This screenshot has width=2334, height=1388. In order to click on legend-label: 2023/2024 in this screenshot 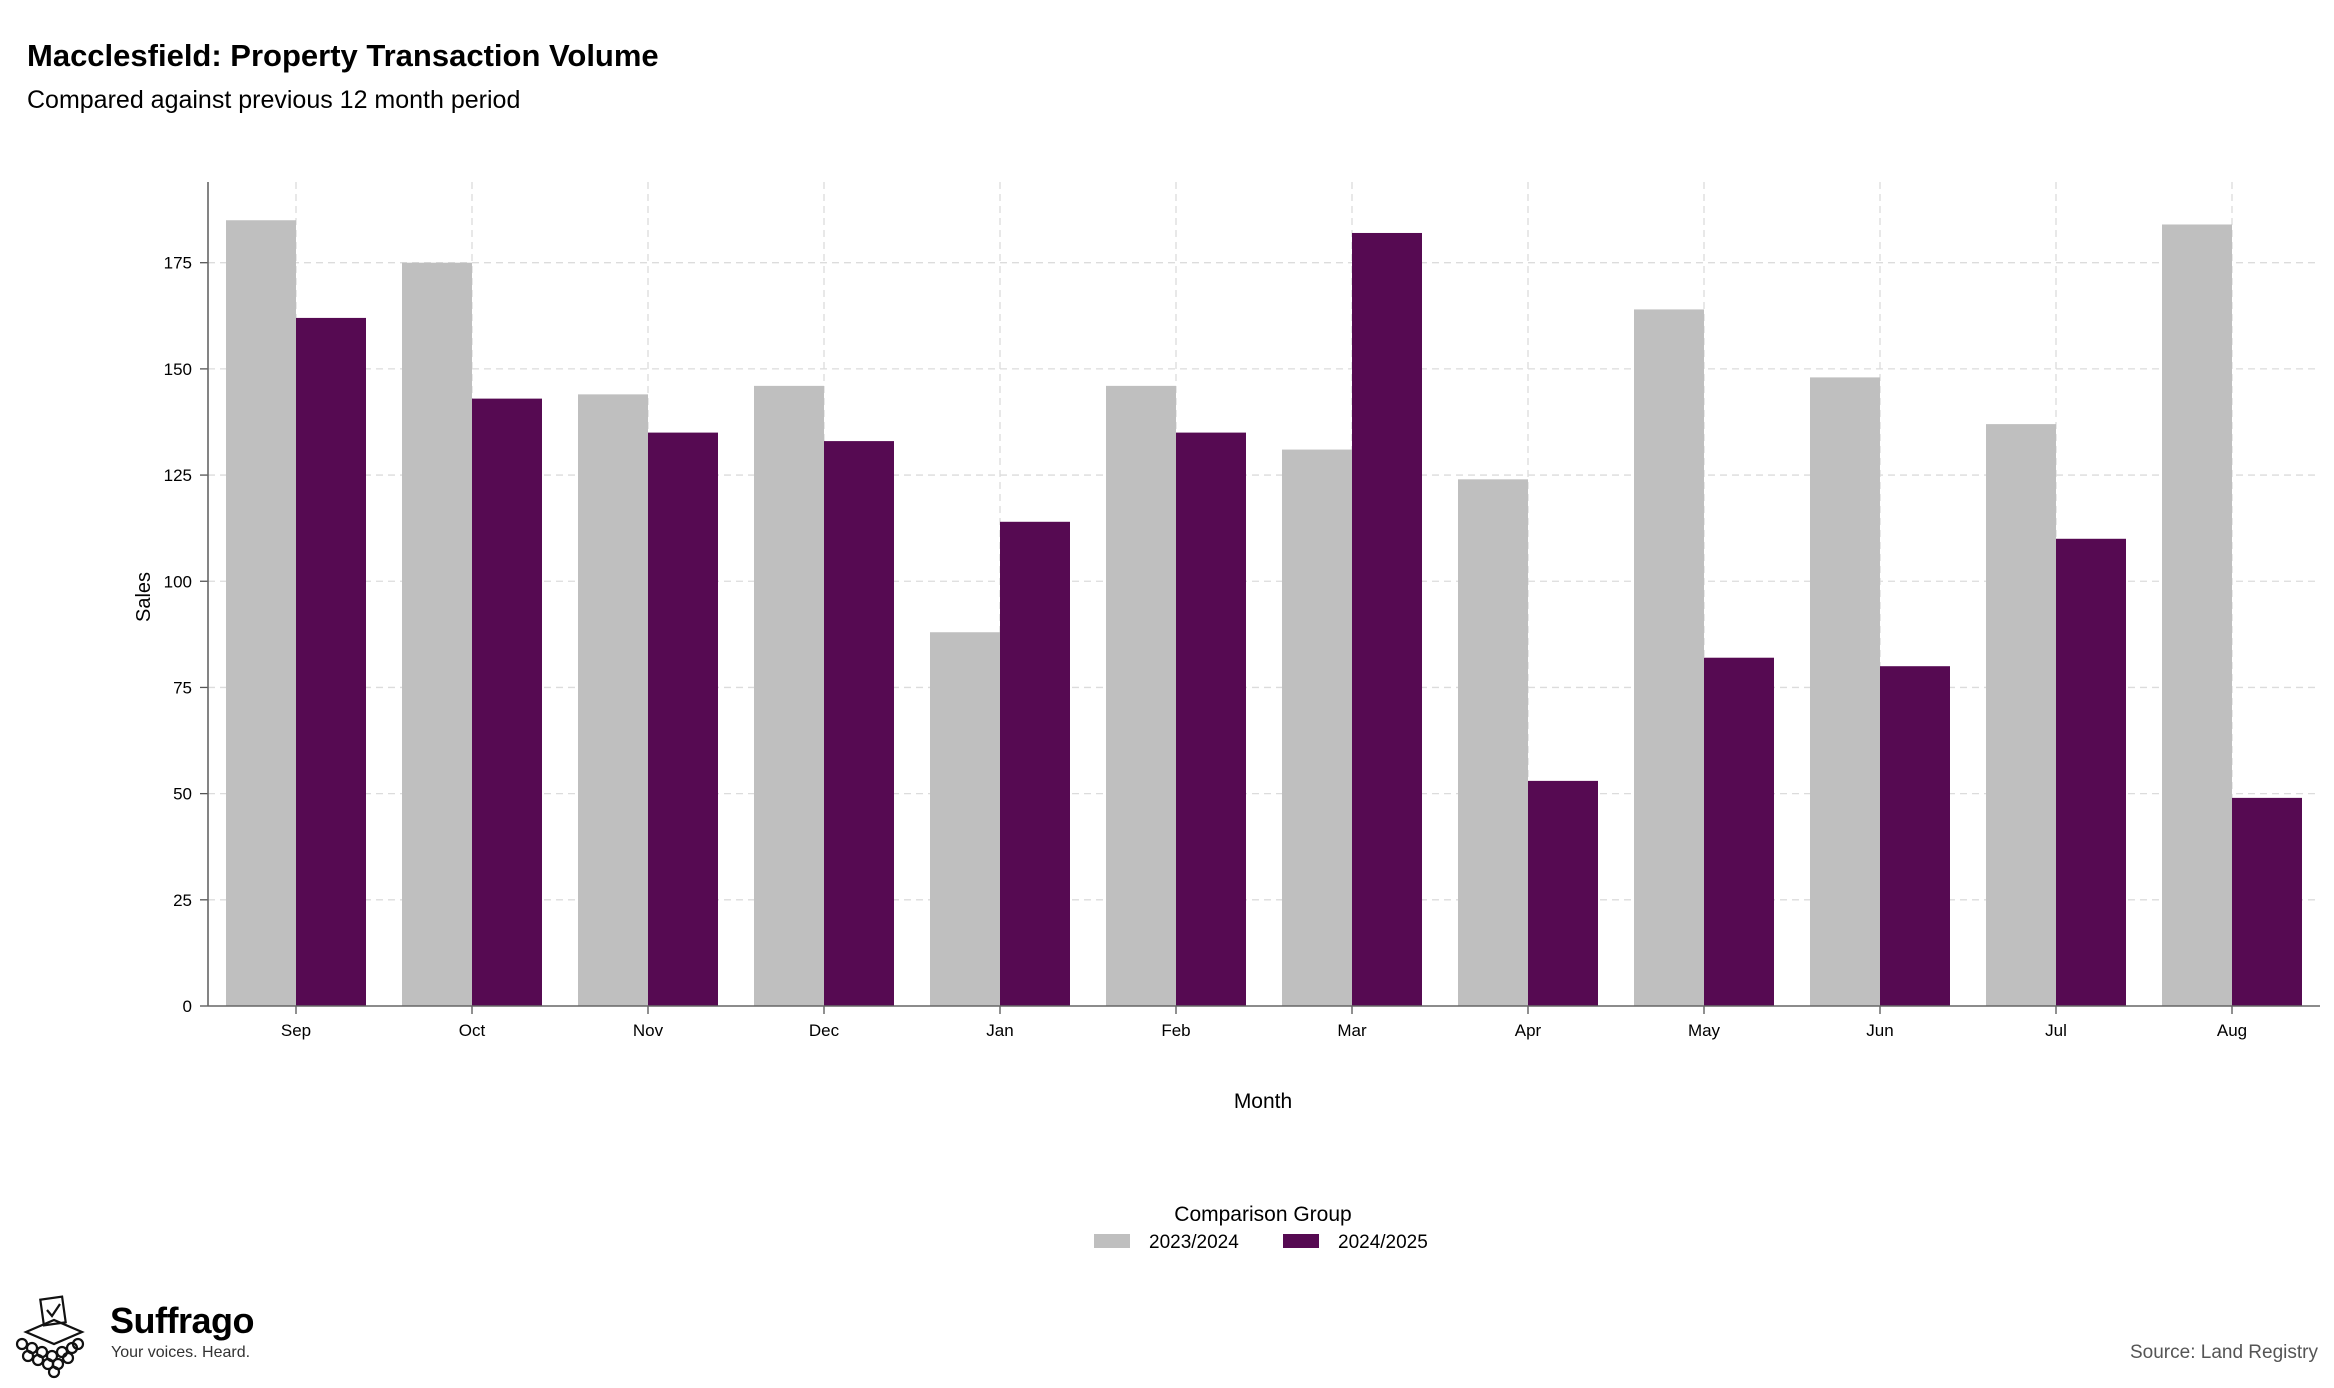, I will do `click(1194, 1242)`.